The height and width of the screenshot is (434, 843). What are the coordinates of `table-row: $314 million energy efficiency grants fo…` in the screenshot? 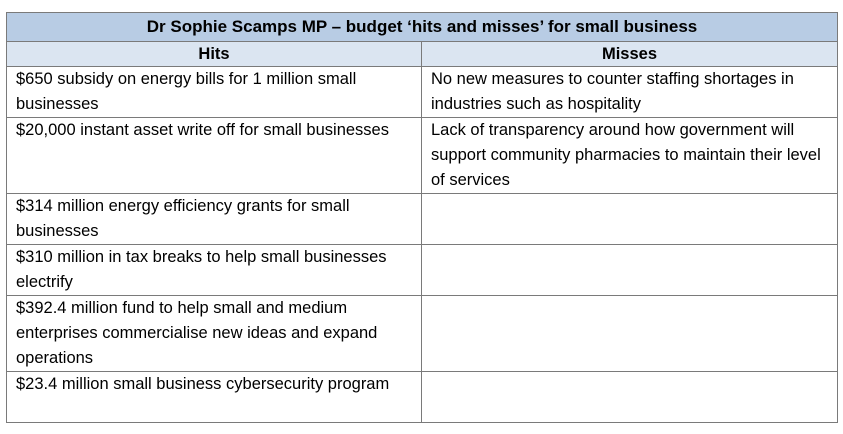 It's located at (422, 219).